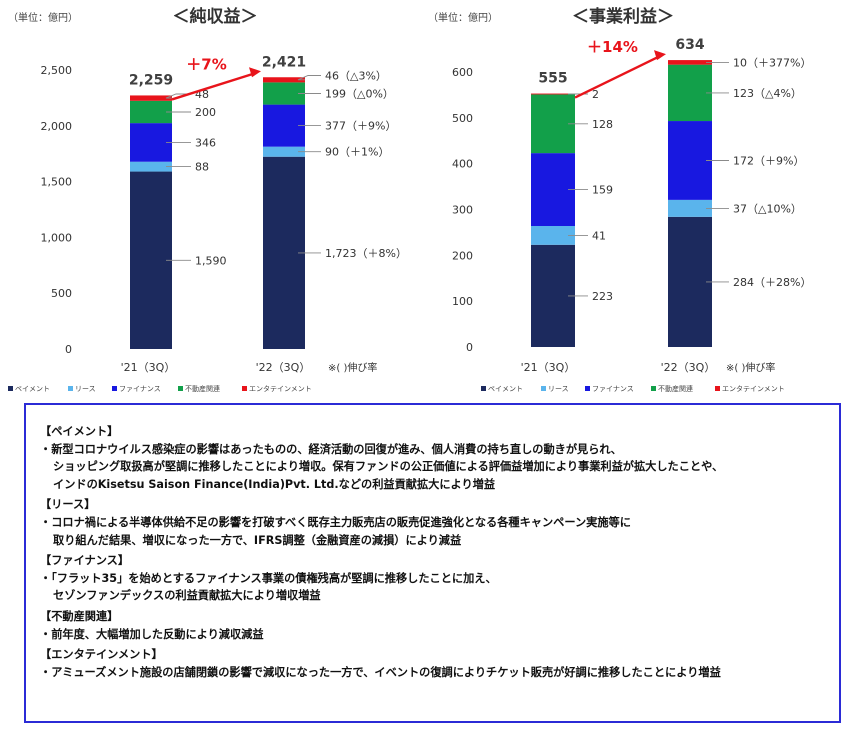 The width and height of the screenshot is (865, 739). I want to click on y-tick-label: 1,000, so click(57, 237).